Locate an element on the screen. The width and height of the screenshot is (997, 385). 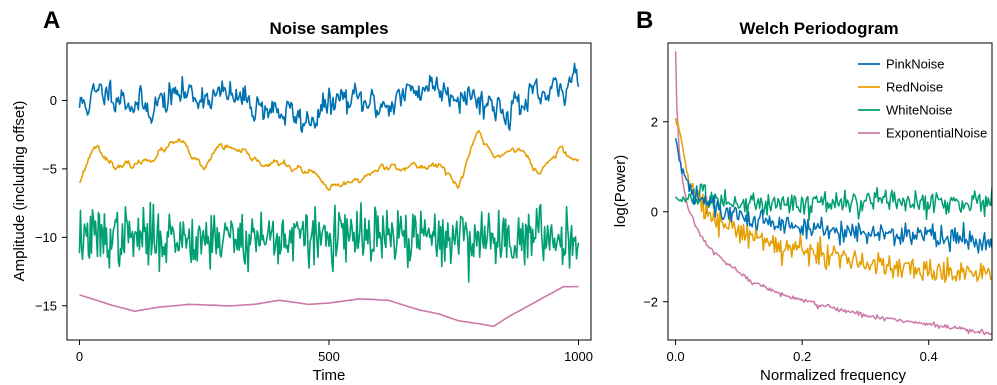
panel-a-ytick-label: −5 is located at coordinates (49, 168).